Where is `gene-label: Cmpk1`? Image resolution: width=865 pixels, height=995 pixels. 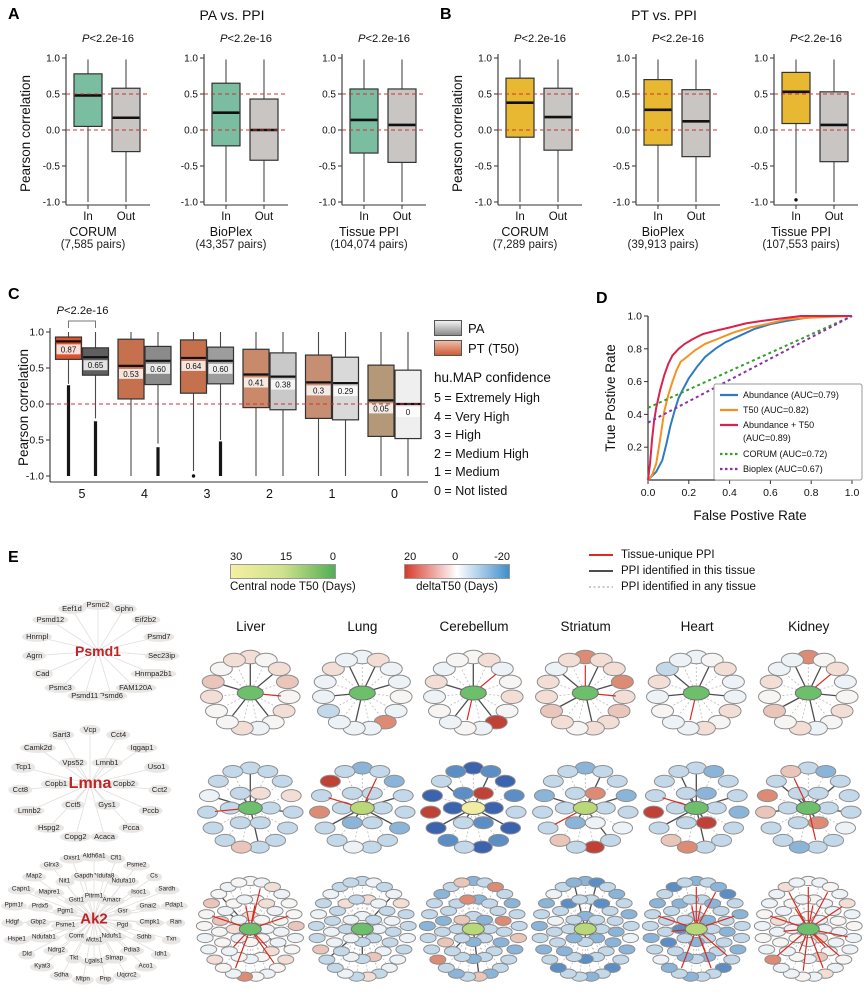
gene-label: Cmpk1 is located at coordinates (149, 923).